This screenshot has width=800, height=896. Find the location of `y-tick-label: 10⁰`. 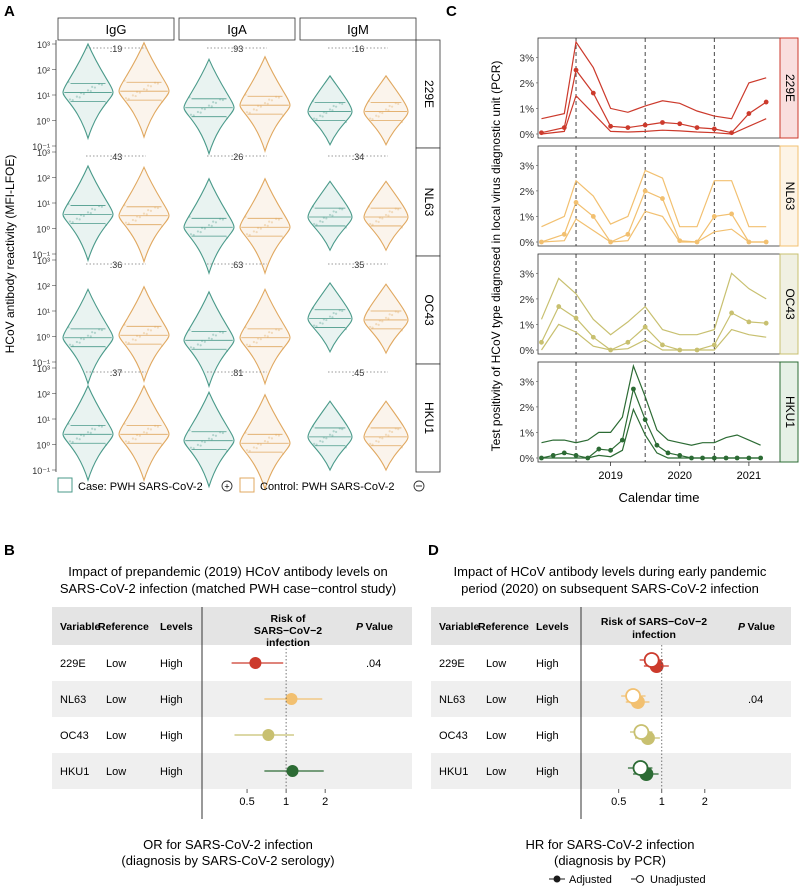

y-tick-label: 10⁰ is located at coordinates (43, 230).